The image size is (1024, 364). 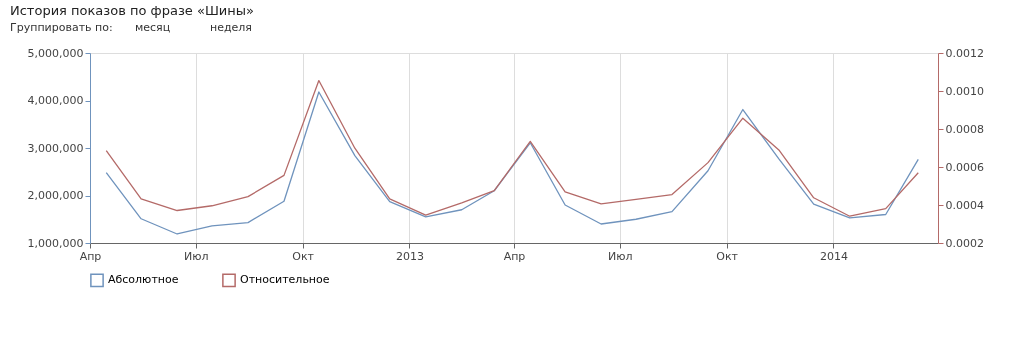 What do you see at coordinates (132, 10) in the screenshot?
I see `chart-title: История показов по фразе «Шины»` at bounding box center [132, 10].